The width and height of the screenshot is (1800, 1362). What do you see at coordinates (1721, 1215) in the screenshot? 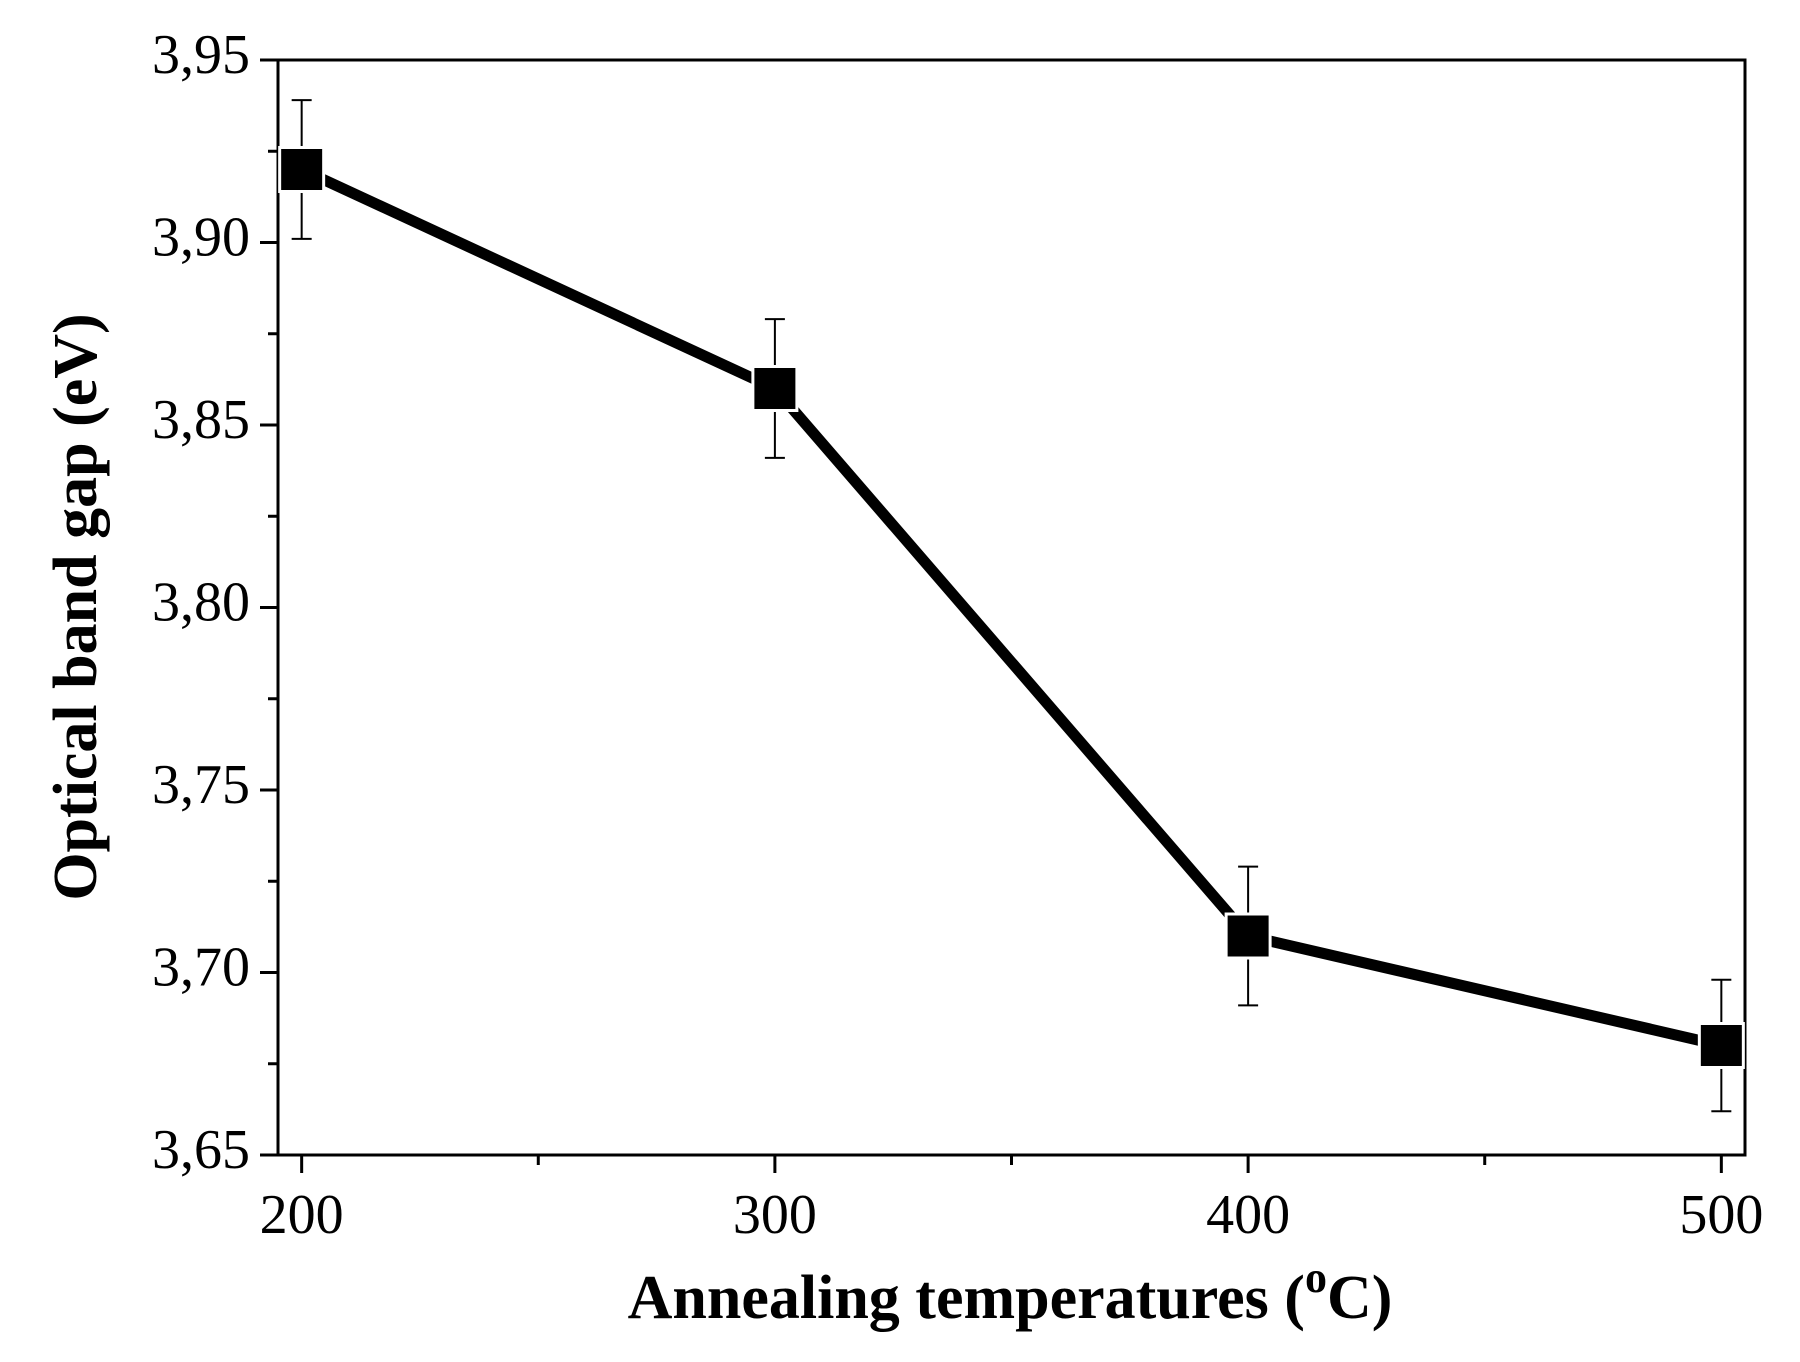
I see `x-tick-label: 500` at bounding box center [1721, 1215].